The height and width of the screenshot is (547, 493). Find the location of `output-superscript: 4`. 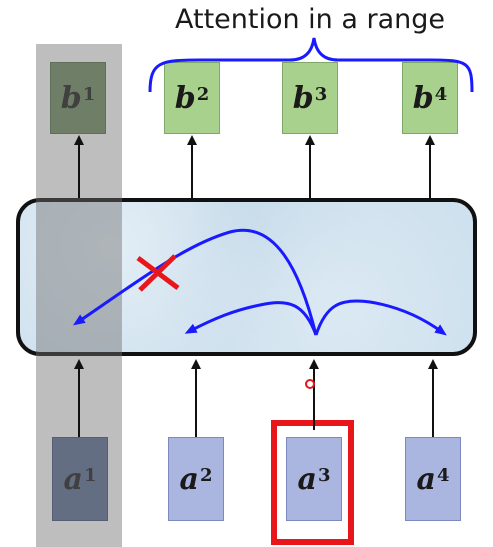

output-superscript: 4 is located at coordinates (441, 94).